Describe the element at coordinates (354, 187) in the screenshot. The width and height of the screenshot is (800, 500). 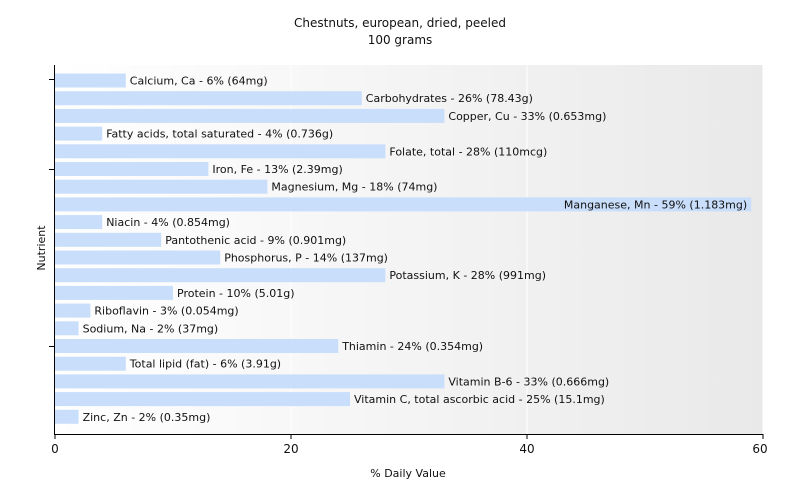
I see `bar-label: Magnesium, Mg - 18% (74mg)` at that location.